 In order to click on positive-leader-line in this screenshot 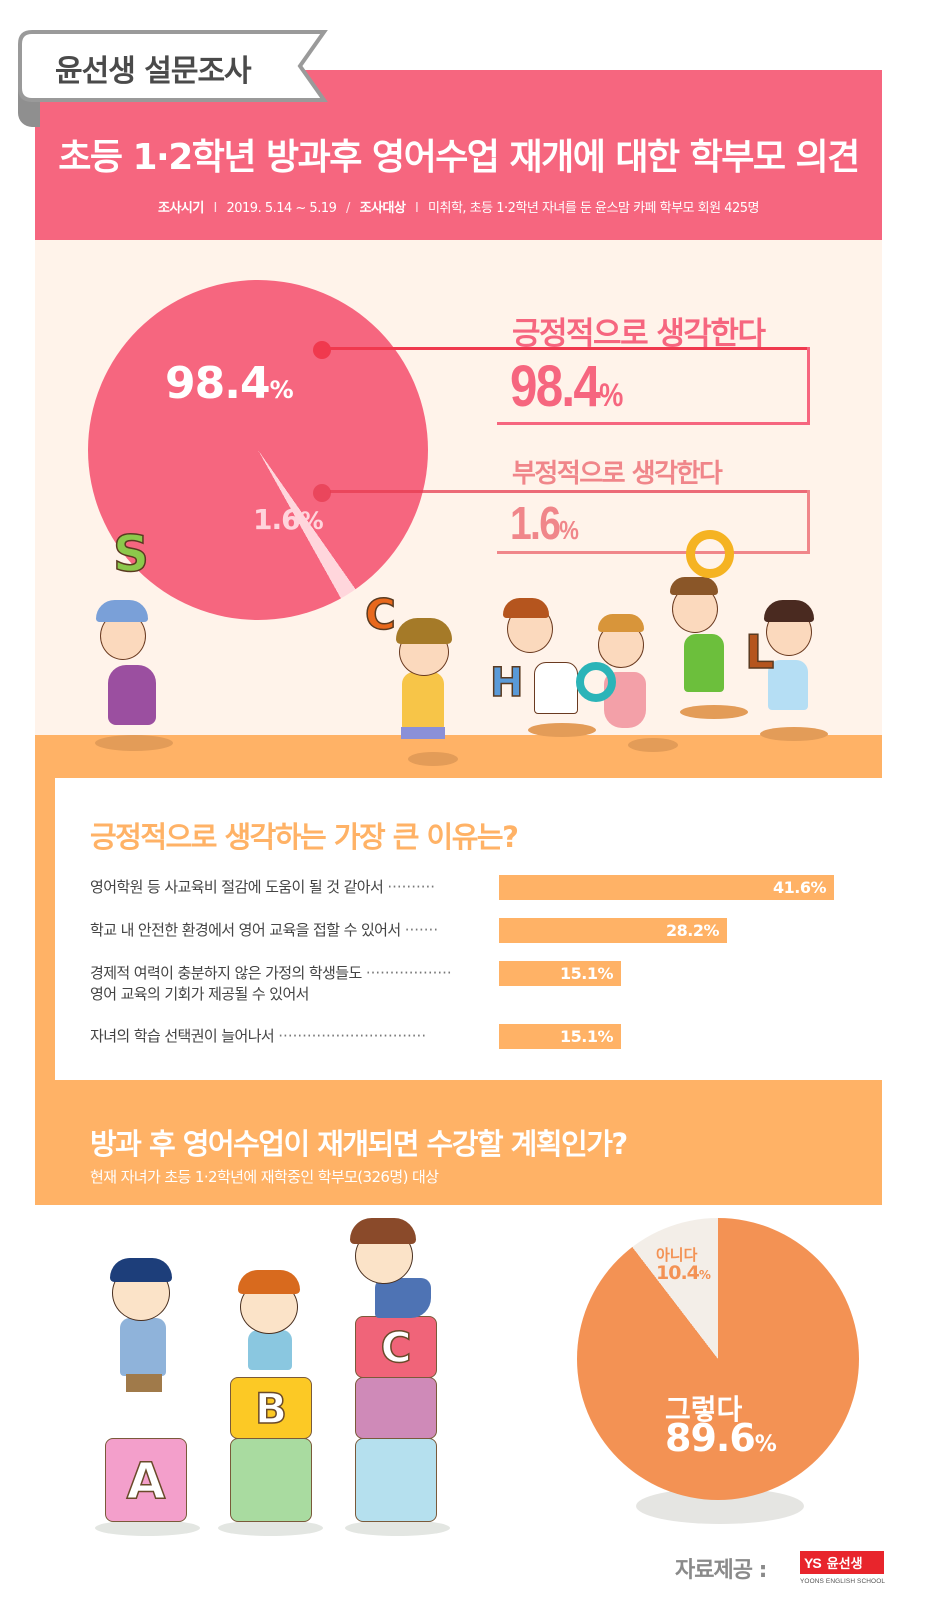, I will do `click(570, 348)`.